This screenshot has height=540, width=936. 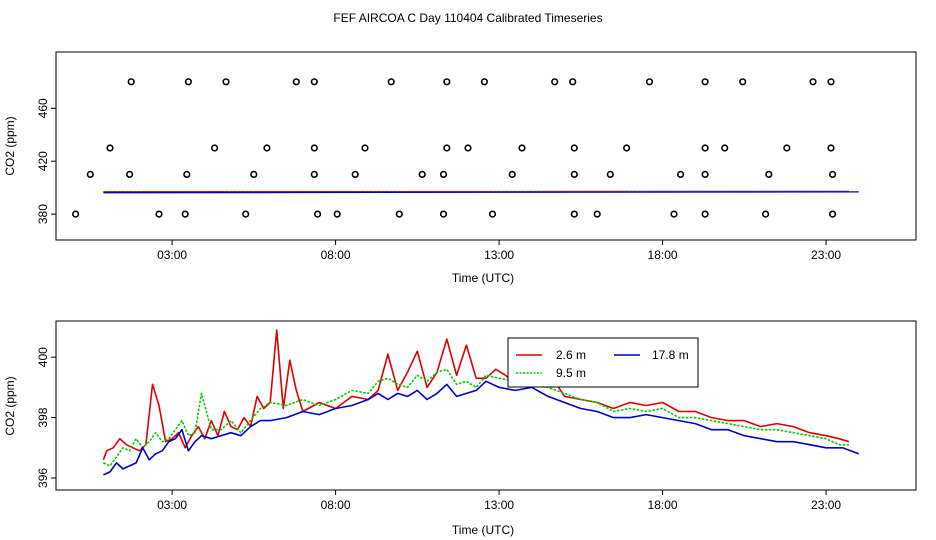 I want to click on bottom-y-axis-label: CO2 (ppm), so click(x=10, y=405).